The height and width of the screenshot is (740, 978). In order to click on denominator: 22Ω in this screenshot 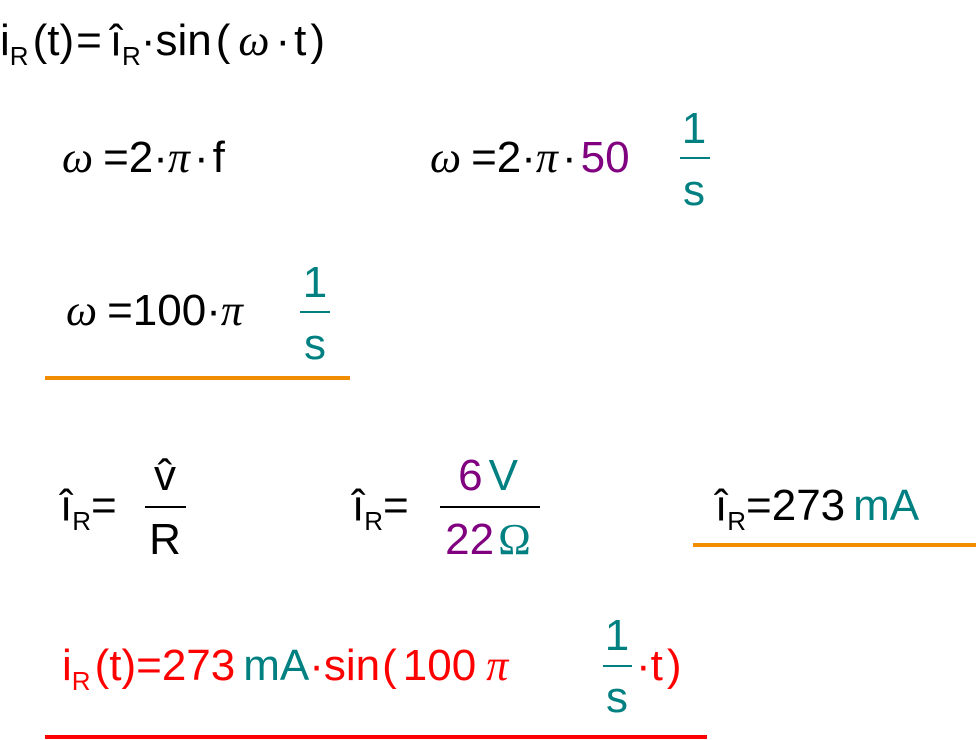, I will do `click(488, 539)`.